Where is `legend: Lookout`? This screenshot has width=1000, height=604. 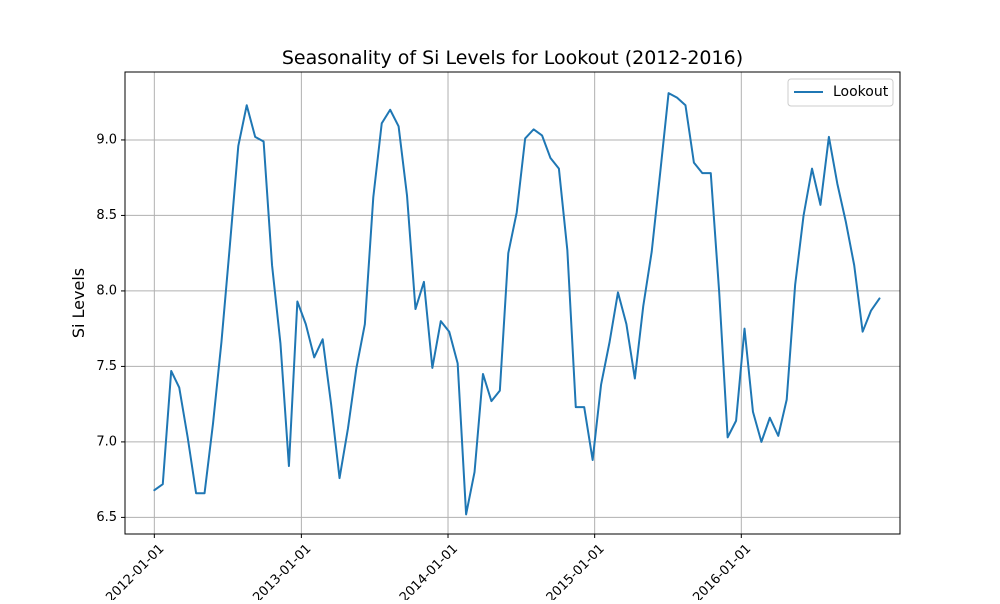
legend: Lookout is located at coordinates (840, 92).